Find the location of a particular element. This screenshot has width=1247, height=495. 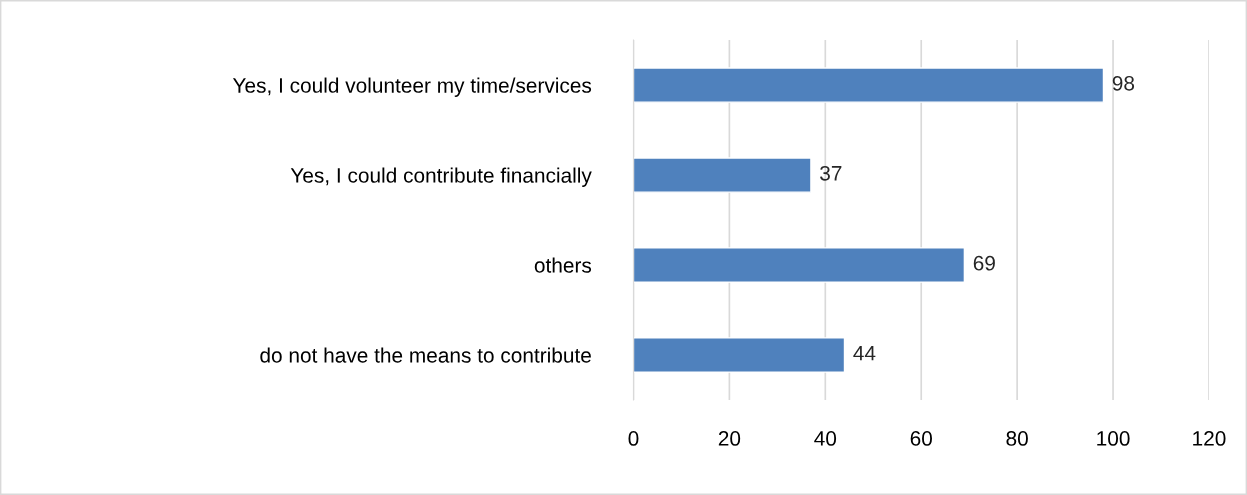

x-tick-label: 60 is located at coordinates (921, 438).